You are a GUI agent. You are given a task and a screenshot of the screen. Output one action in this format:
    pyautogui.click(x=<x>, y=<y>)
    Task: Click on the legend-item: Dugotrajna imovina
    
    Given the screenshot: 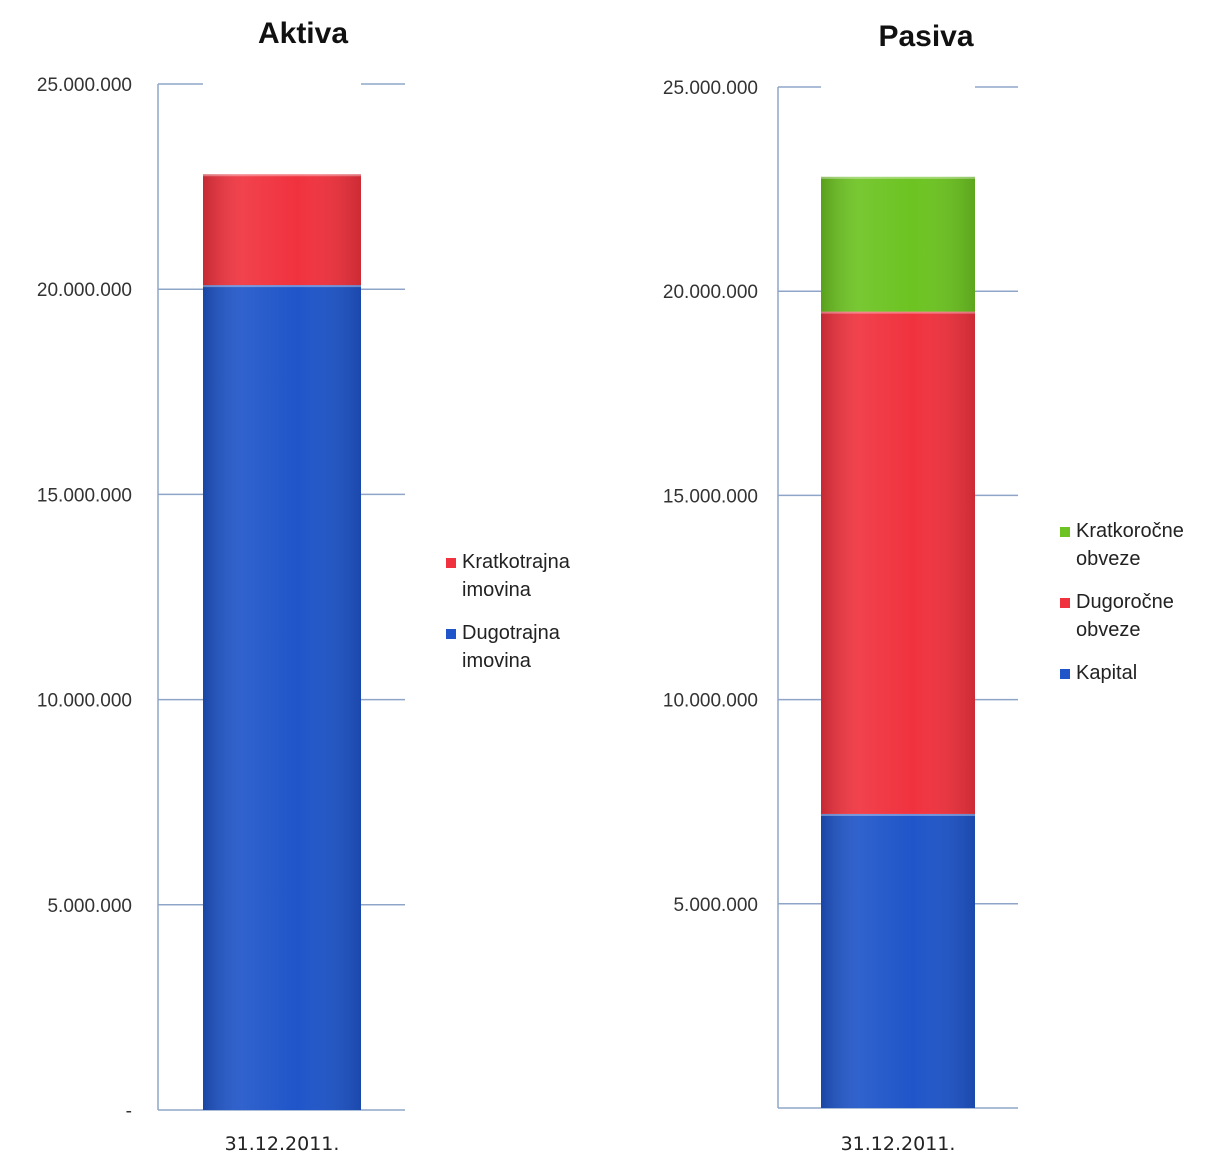 What is the action you would take?
    pyautogui.click(x=503, y=647)
    